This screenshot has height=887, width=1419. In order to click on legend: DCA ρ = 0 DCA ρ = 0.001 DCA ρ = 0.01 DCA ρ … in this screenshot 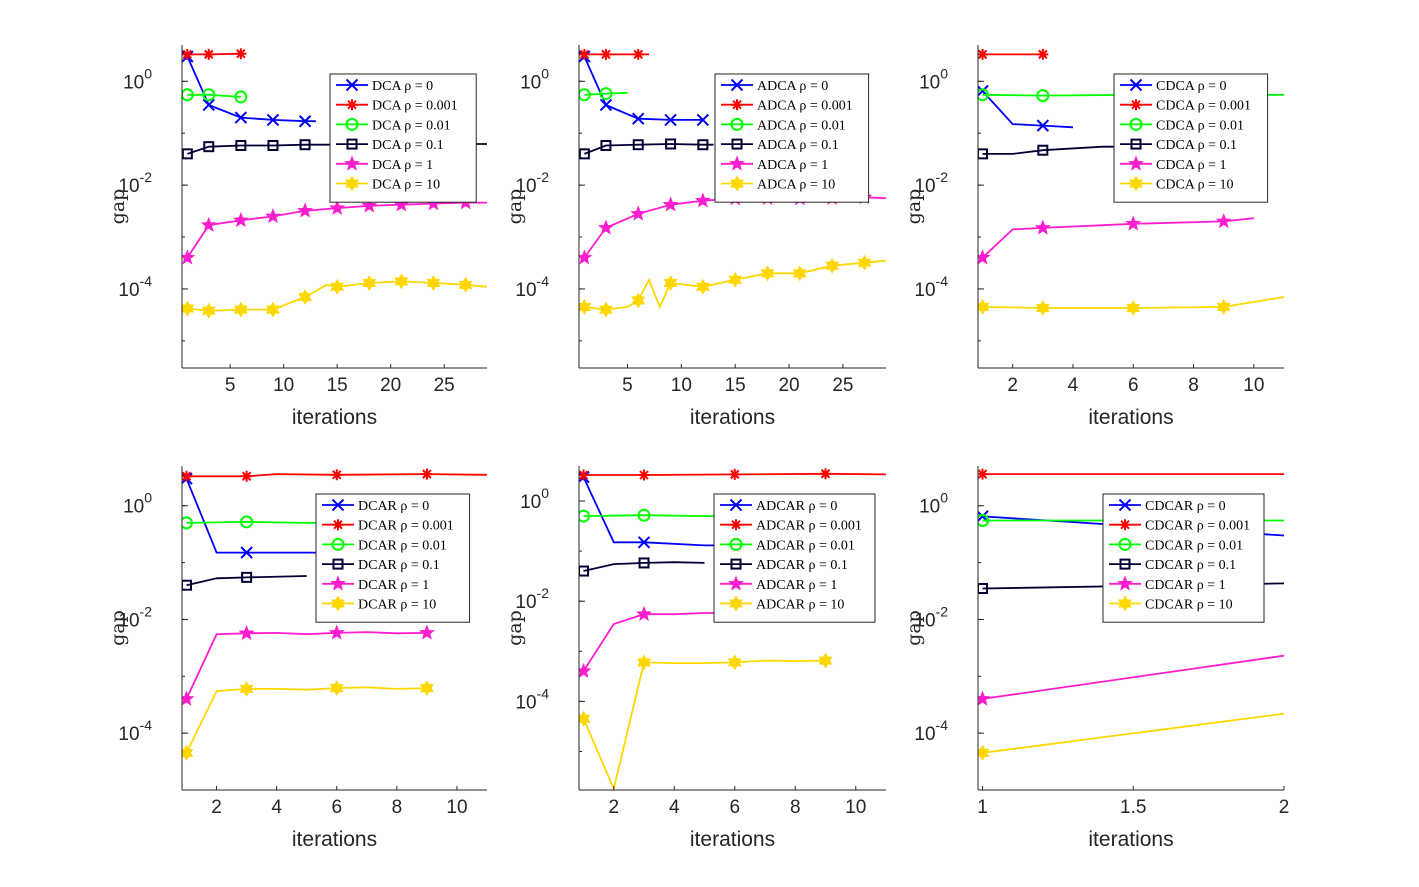, I will do `click(403, 138)`.